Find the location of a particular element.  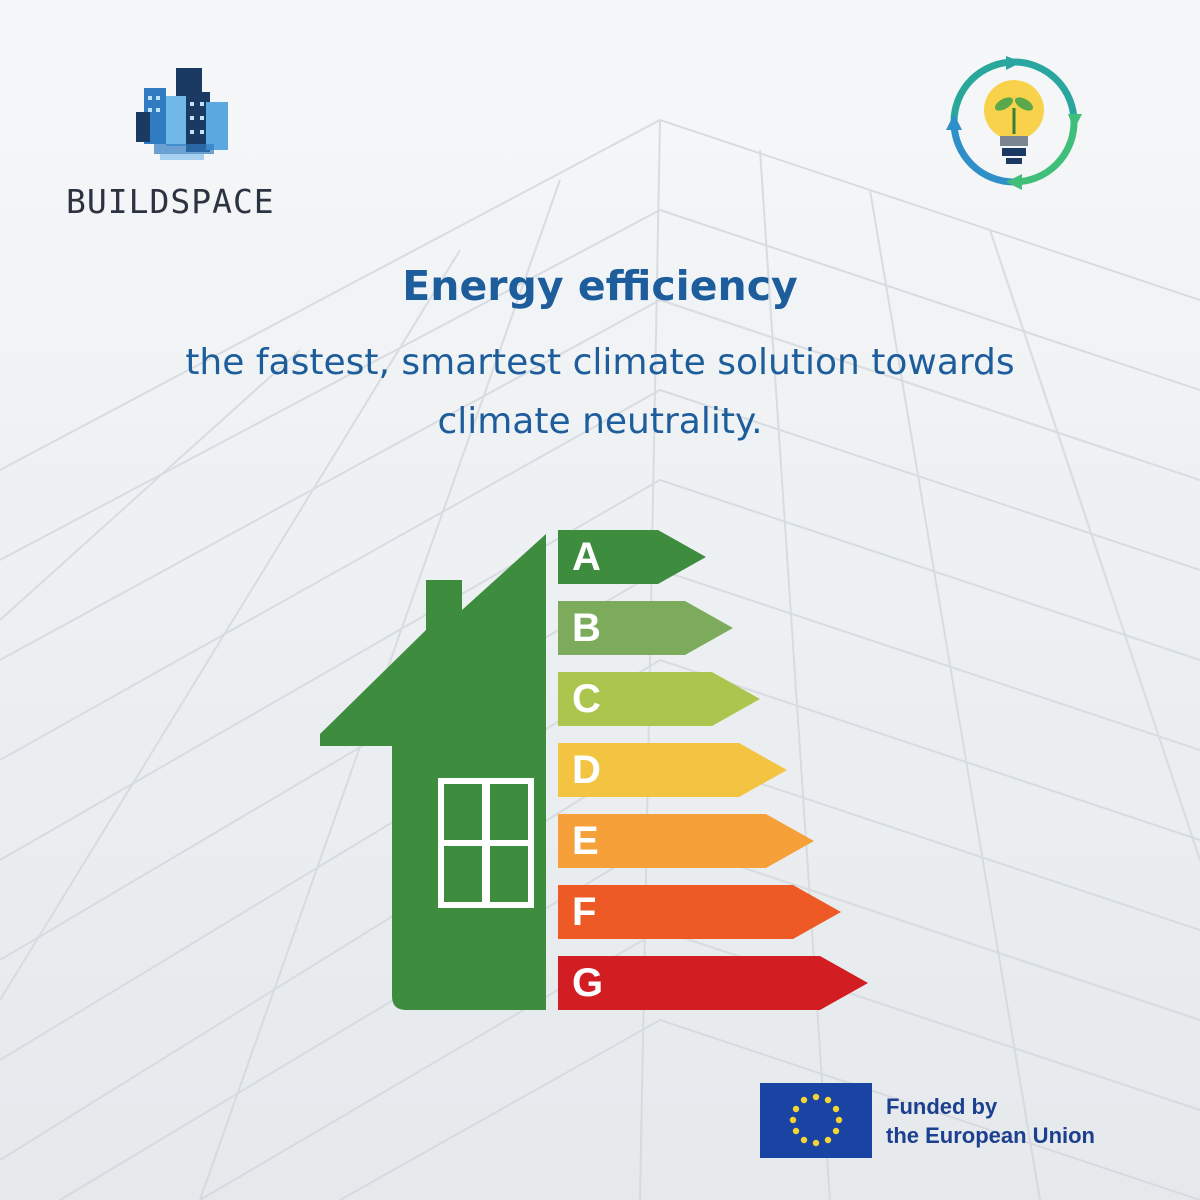

funding-line: the European Union is located at coordinates (990, 1135).